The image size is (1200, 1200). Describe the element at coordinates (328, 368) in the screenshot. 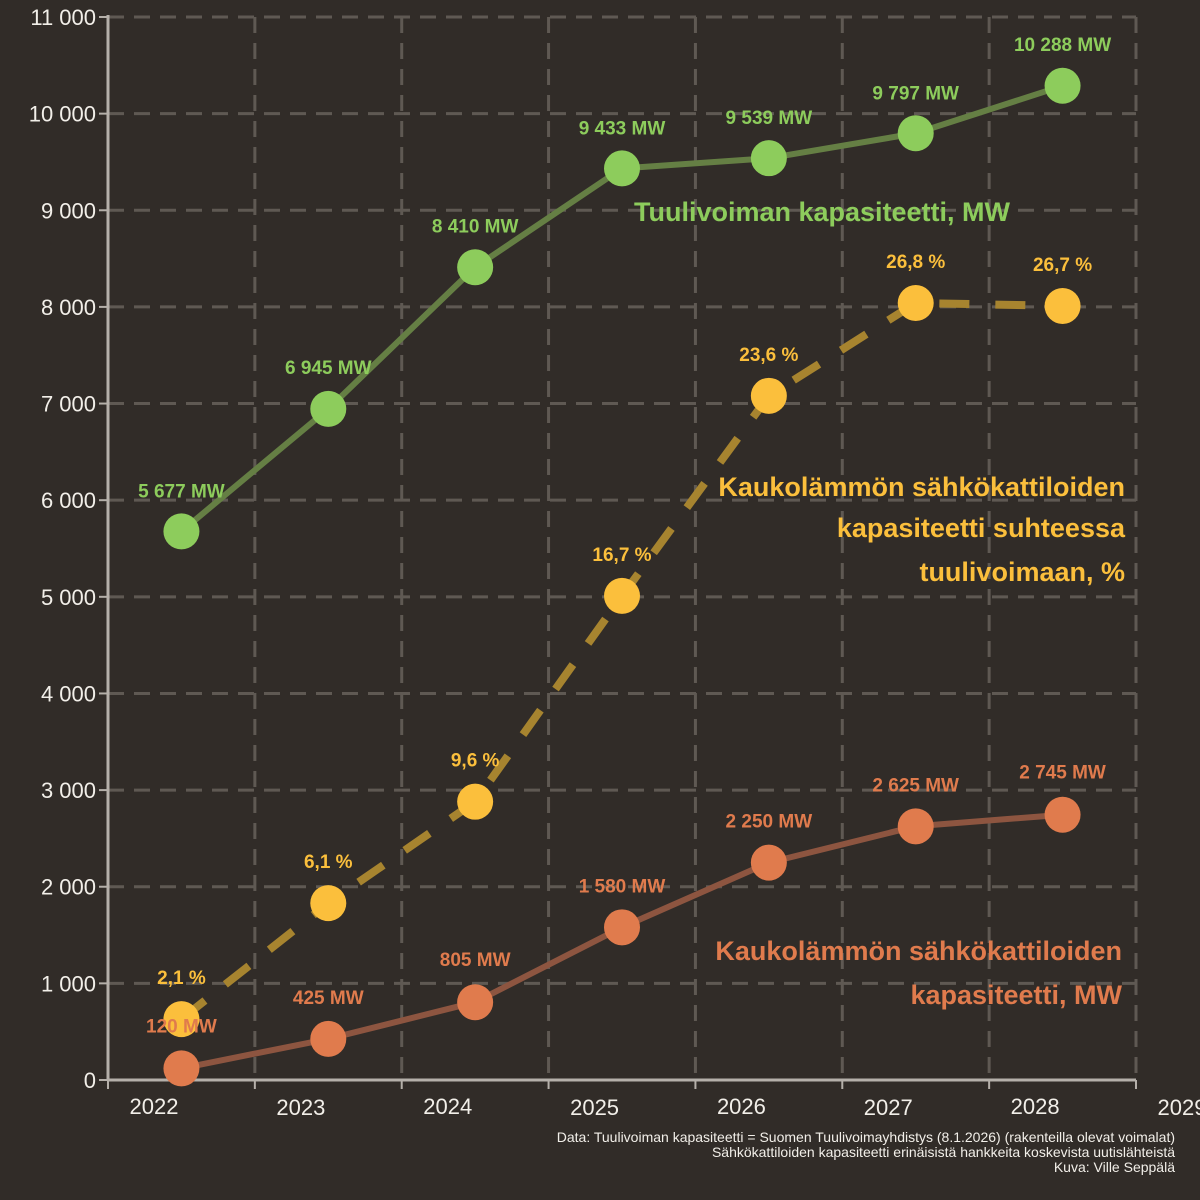

I see `wind-data-label: 6 945 MW` at that location.